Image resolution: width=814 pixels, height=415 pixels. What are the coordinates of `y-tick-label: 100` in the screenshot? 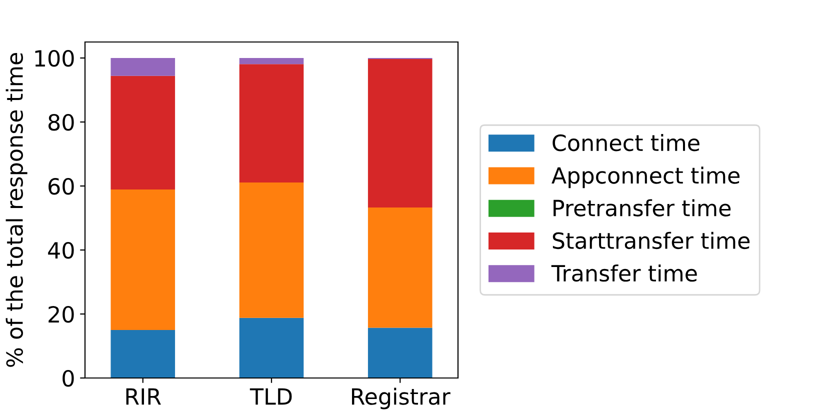 It's located at (54, 58).